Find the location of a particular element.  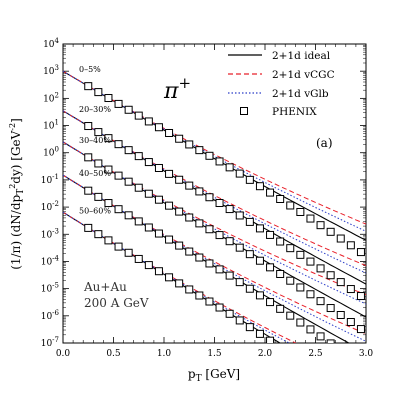

collision-system: Au+Au is located at coordinates (105, 287).